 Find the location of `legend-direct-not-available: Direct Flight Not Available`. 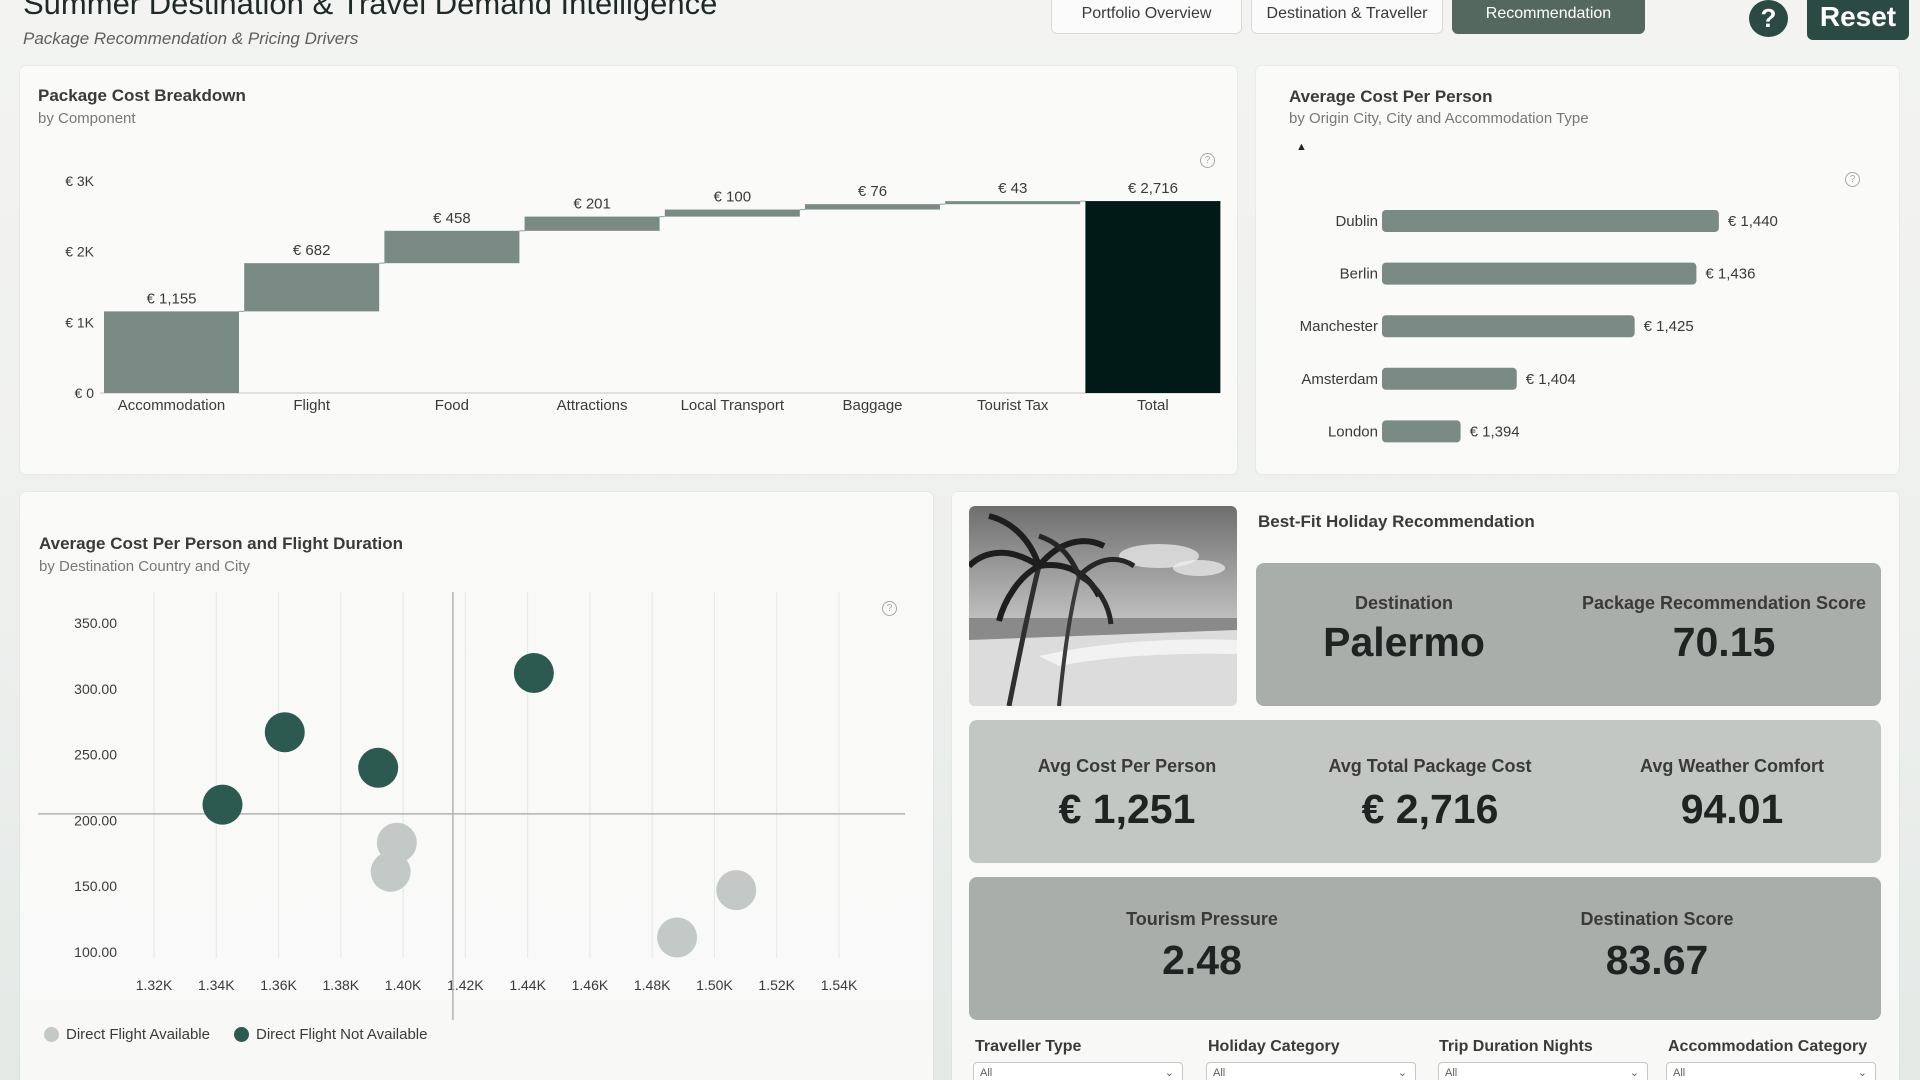

legend-direct-not-available: Direct Flight Not Available is located at coordinates (330, 1034).